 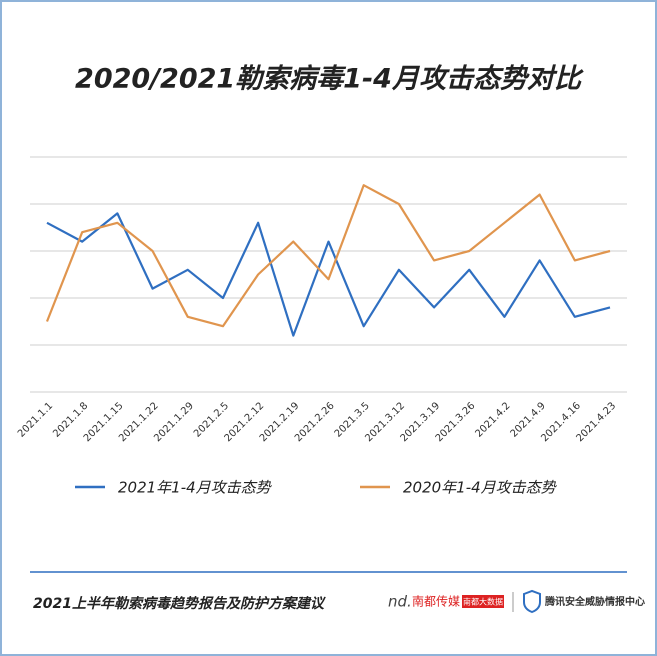 I want to click on footer-report: 2021上半年勒索病毒趋势报告及防护方案建议, so click(x=179, y=603).